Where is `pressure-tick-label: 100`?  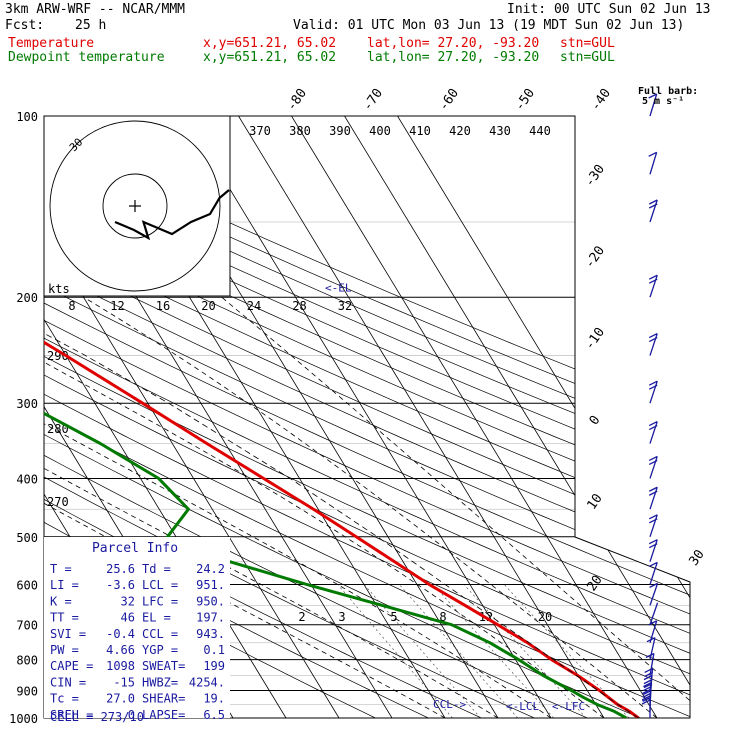
pressure-tick-label: 100 is located at coordinates (27, 117).